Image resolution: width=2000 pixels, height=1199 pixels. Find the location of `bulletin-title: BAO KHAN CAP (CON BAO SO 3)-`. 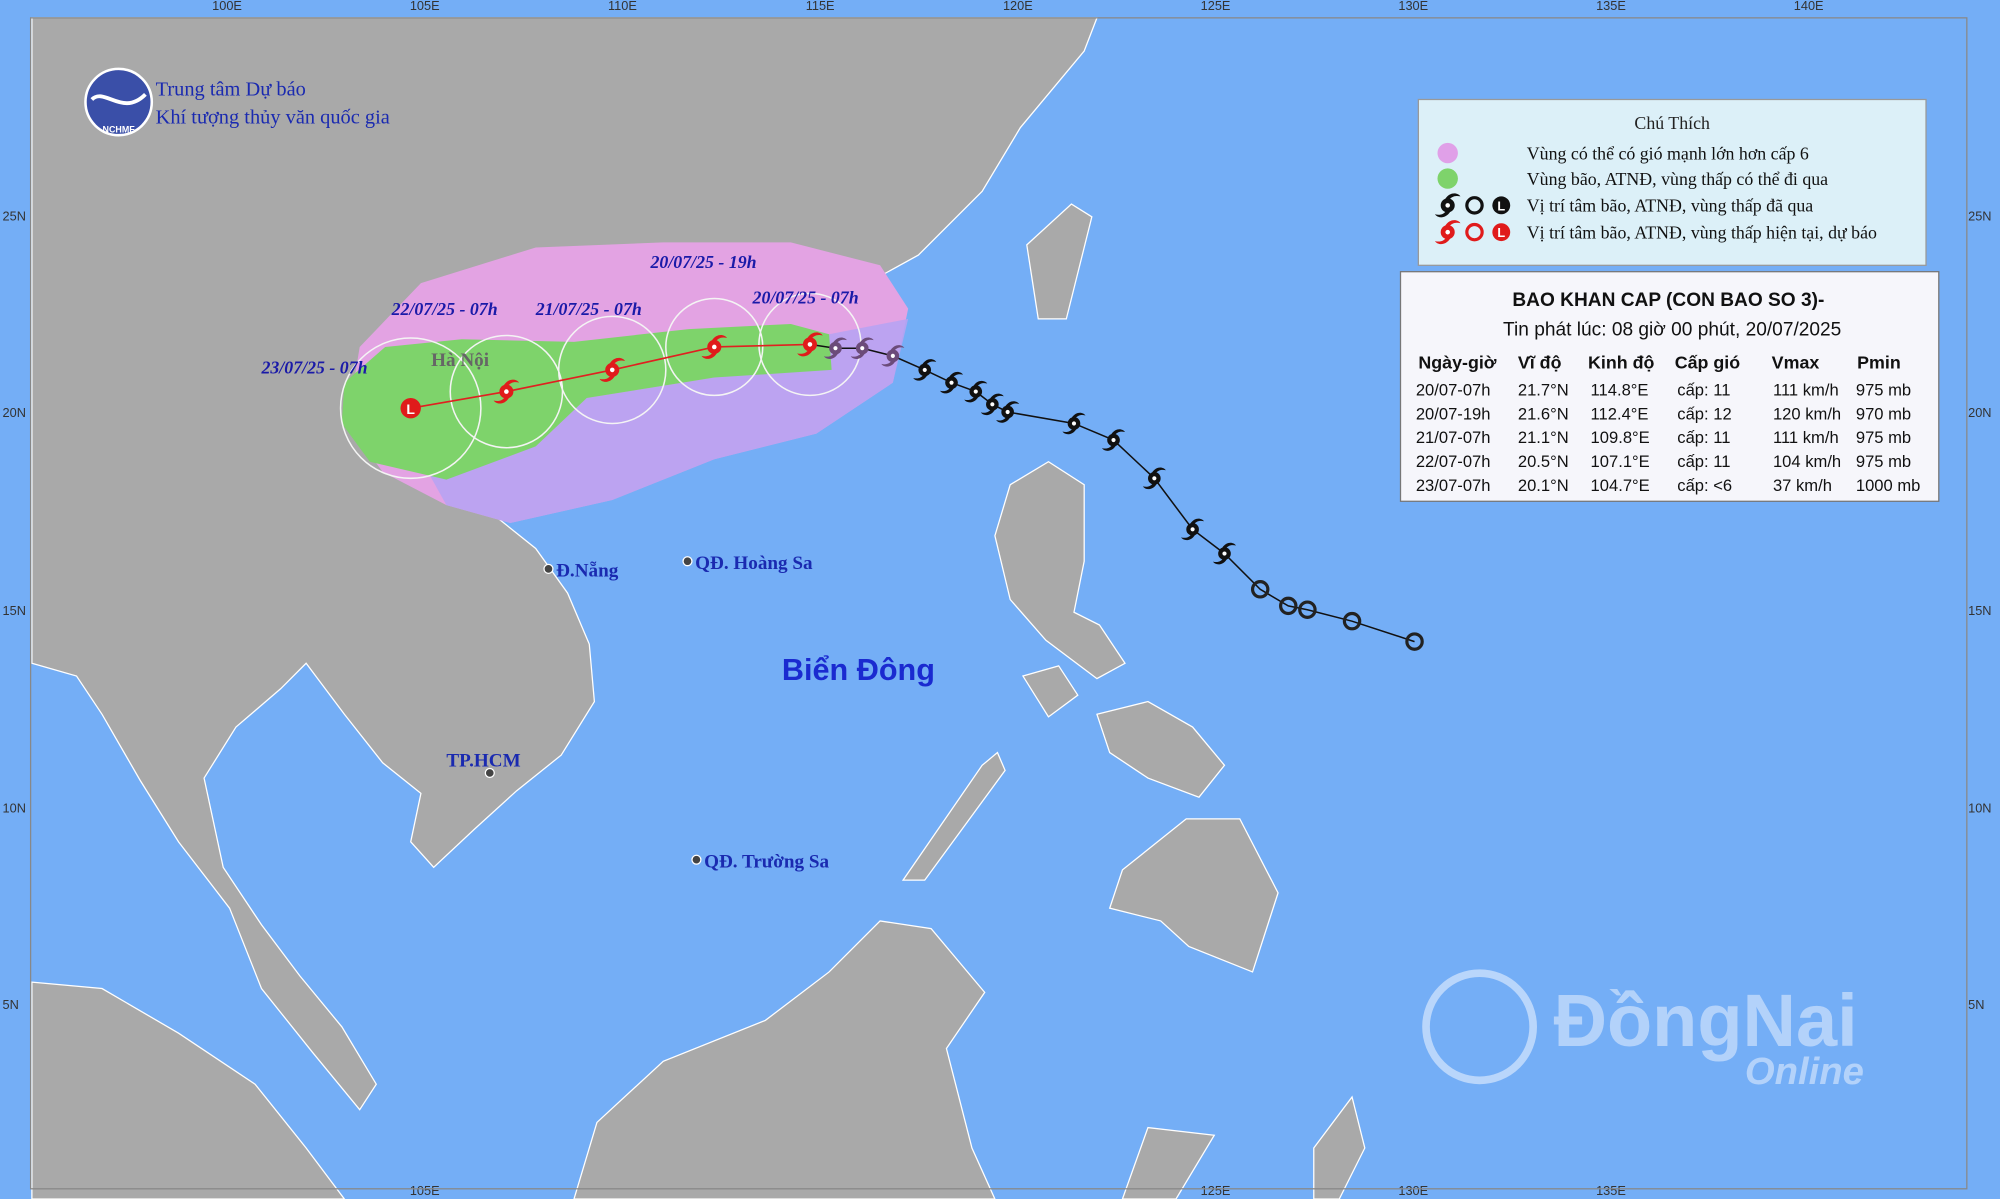

bulletin-title: BAO KHAN CAP (CON BAO SO 3)- is located at coordinates (1668, 300).